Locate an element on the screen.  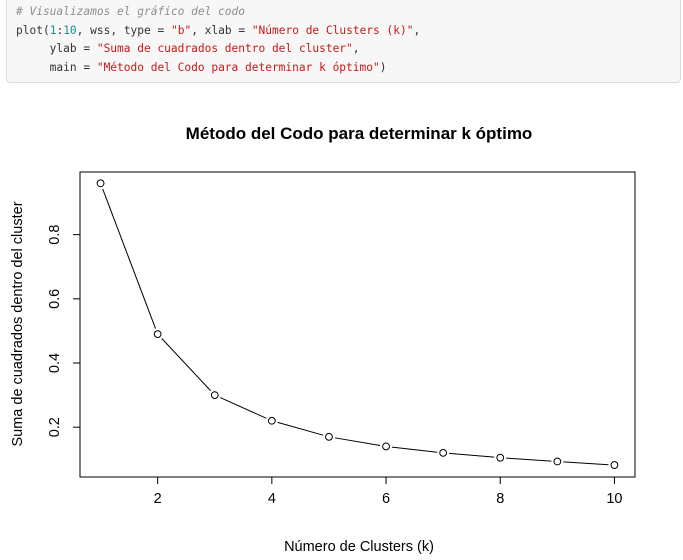
x-tick-label: 8 is located at coordinates (500, 499).